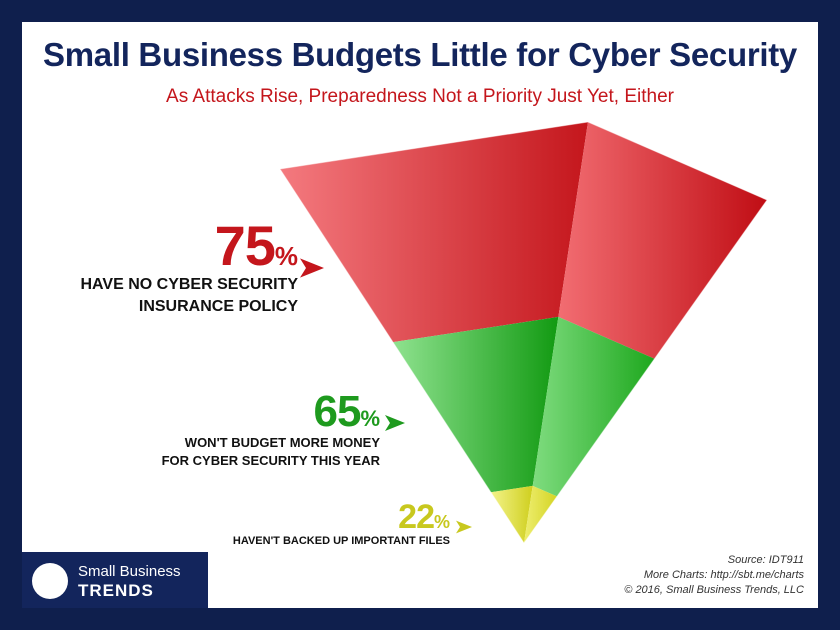  What do you see at coordinates (282, 442) in the screenshot?
I see `stat-label-budget-line1: WON'T BUDGET MORE MONEY` at bounding box center [282, 442].